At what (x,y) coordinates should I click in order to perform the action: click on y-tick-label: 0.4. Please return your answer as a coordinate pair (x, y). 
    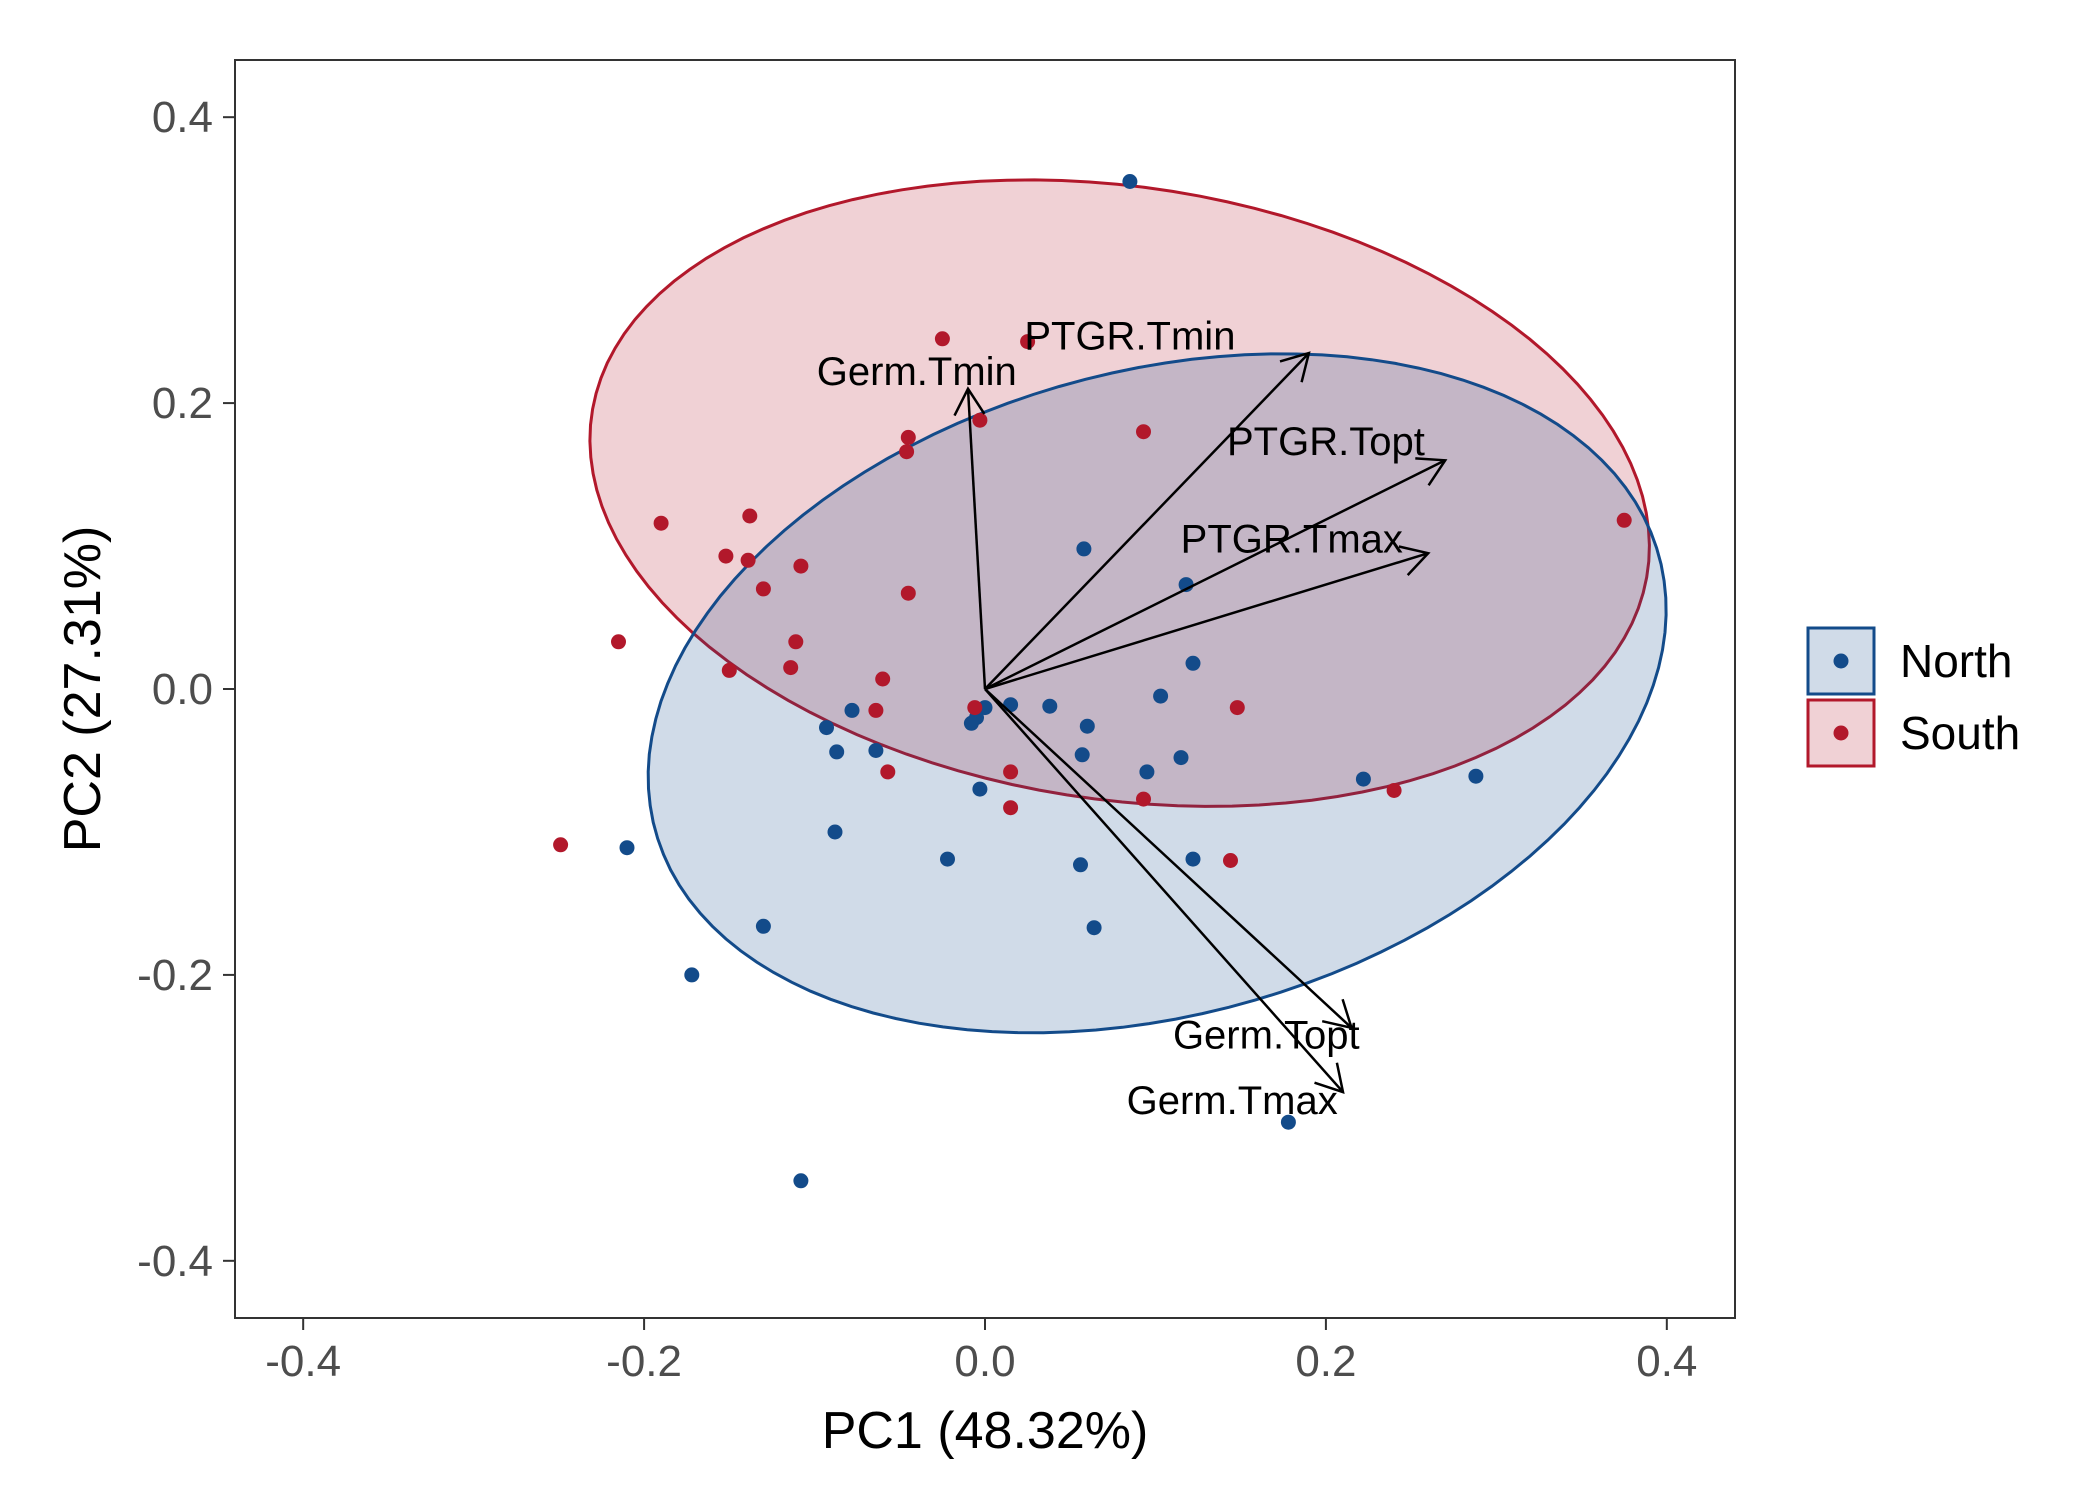
    Looking at the image, I should click on (182, 117).